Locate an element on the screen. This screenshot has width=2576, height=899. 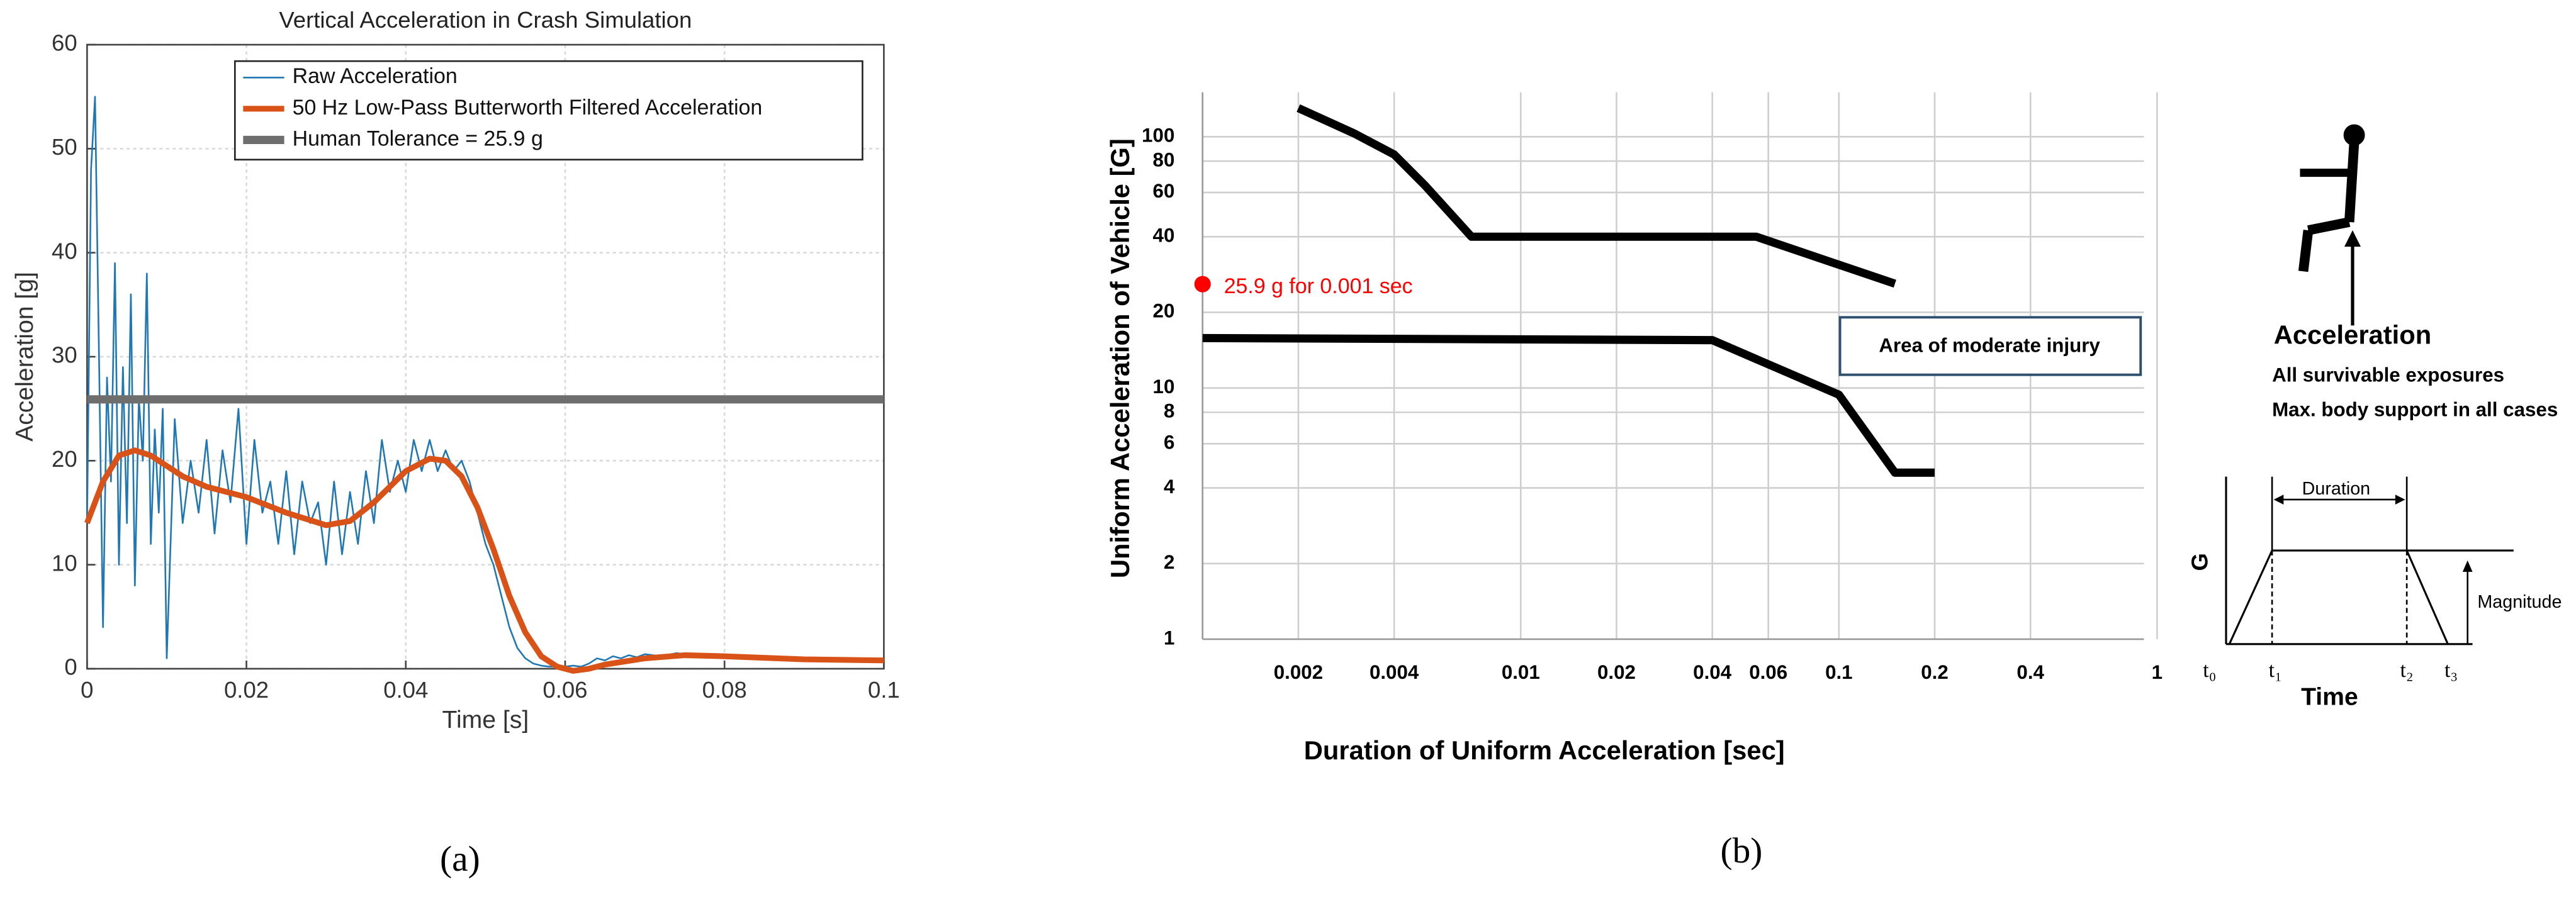
y-tick-label: 50 is located at coordinates (64, 147).